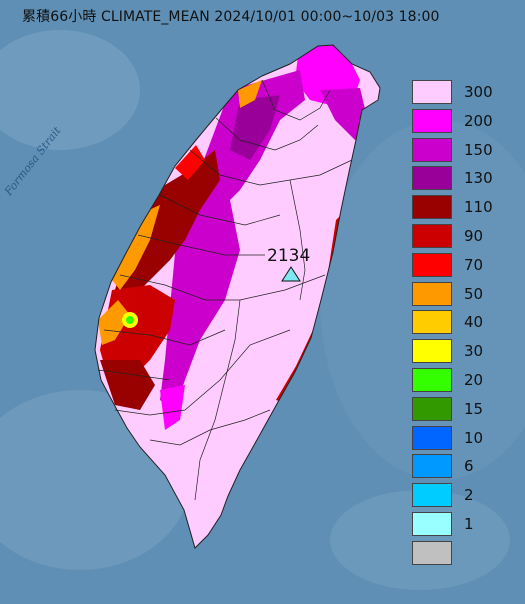  What do you see at coordinates (478, 207) in the screenshot?
I see `legend-label: 110` at bounding box center [478, 207].